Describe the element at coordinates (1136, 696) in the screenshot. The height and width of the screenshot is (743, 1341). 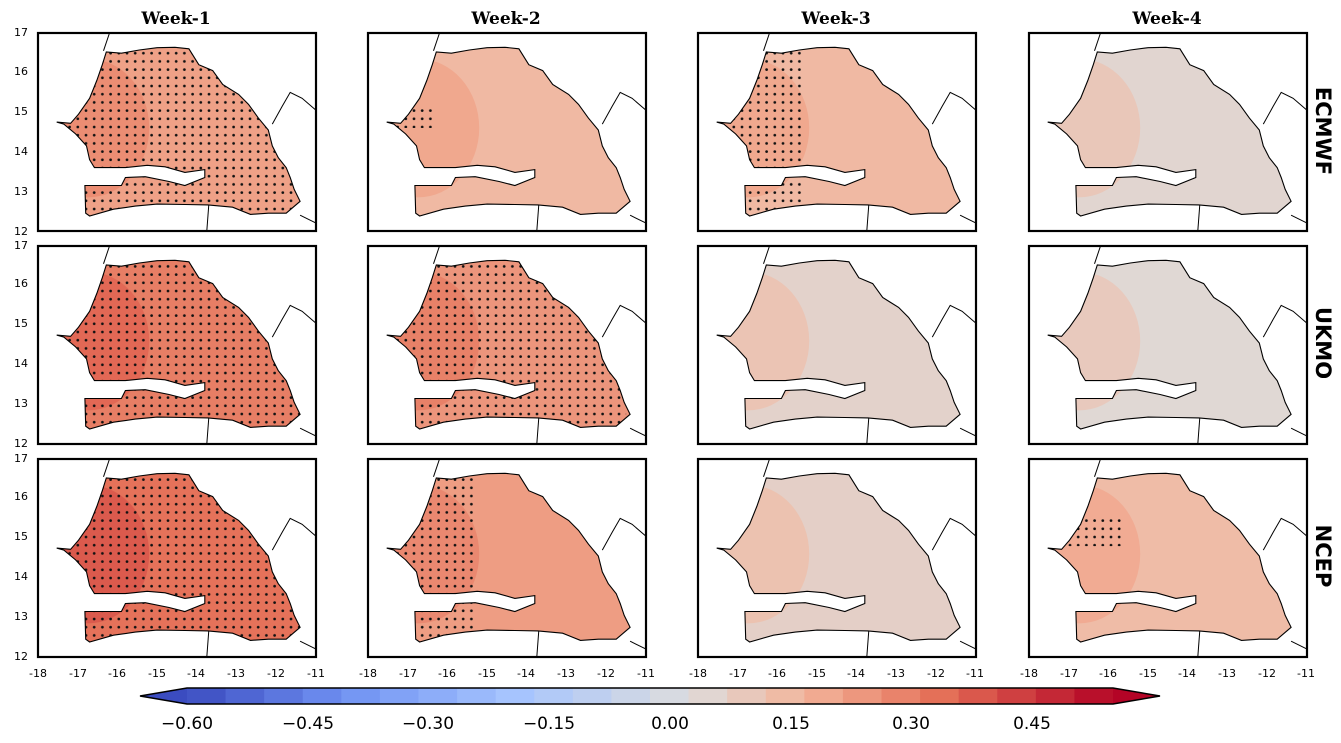
I see `colorbar-extend-high` at that location.